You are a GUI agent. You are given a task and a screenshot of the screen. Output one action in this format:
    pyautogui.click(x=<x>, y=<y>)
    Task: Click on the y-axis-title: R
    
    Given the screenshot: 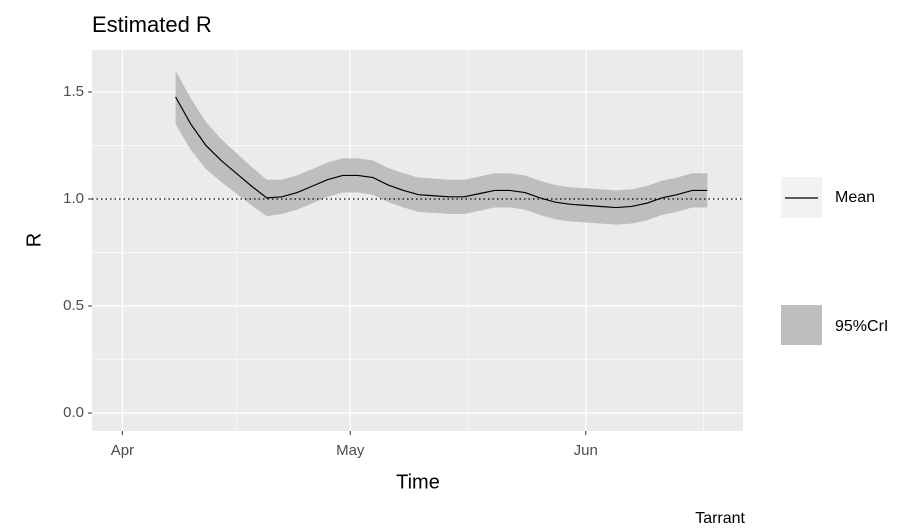 What is the action you would take?
    pyautogui.click(x=34, y=240)
    